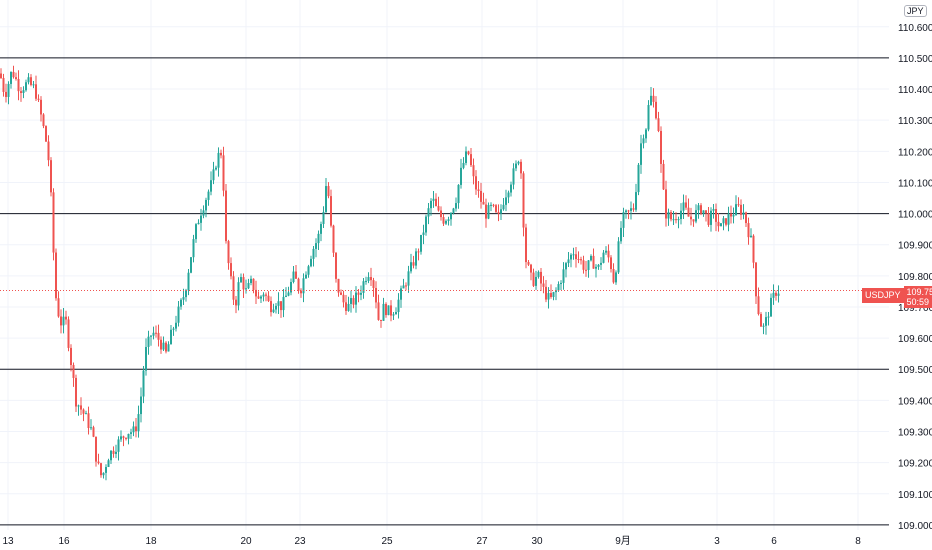  Describe the element at coordinates (915, 526) in the screenshot. I see `y-tick-label: 109.000` at that location.